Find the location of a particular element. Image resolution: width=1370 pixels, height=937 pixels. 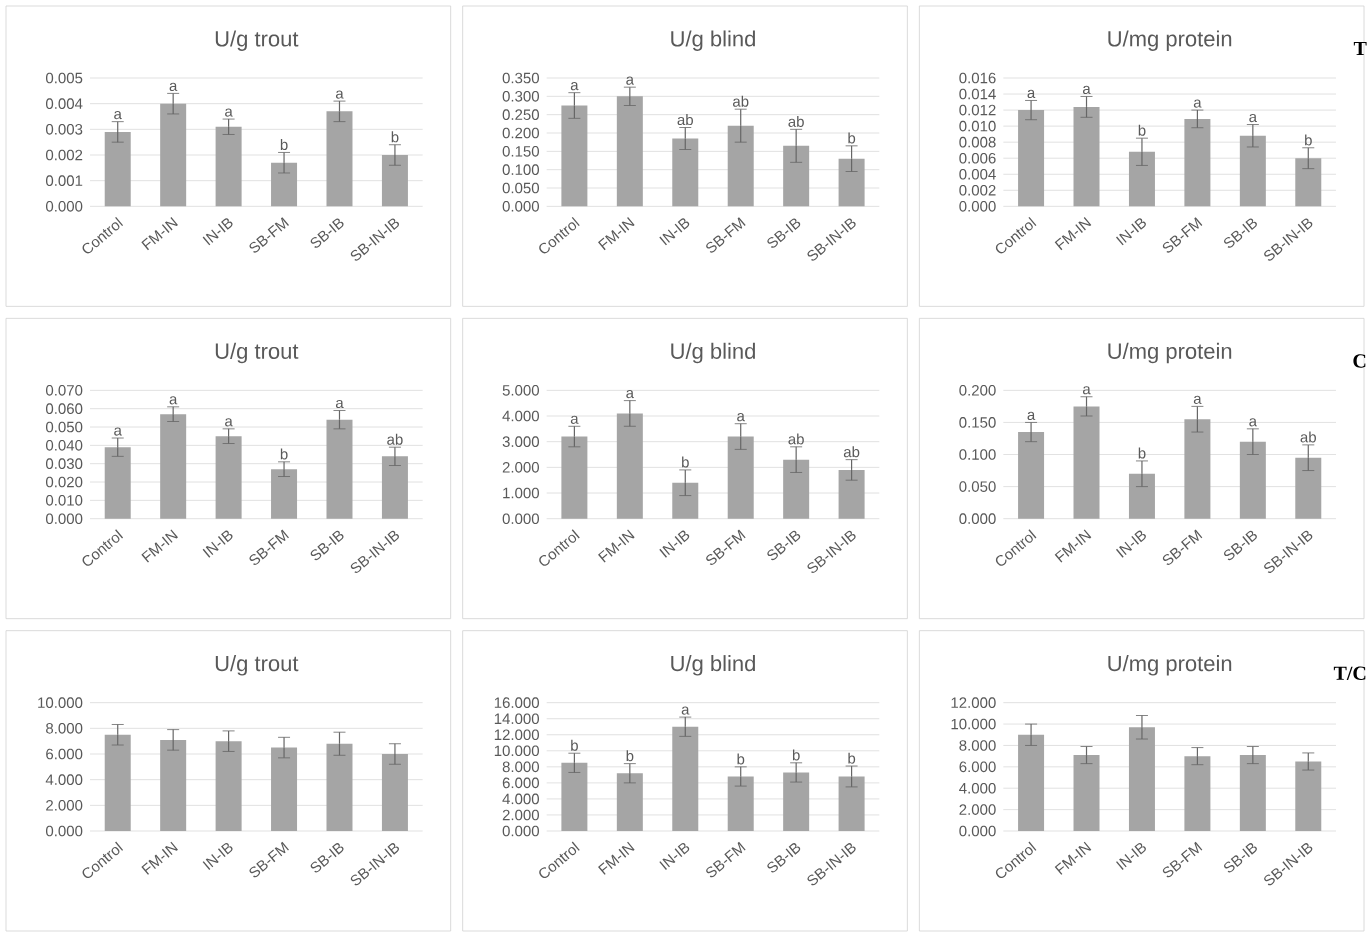

y-tick-label: 0.250 is located at coordinates (520, 114).